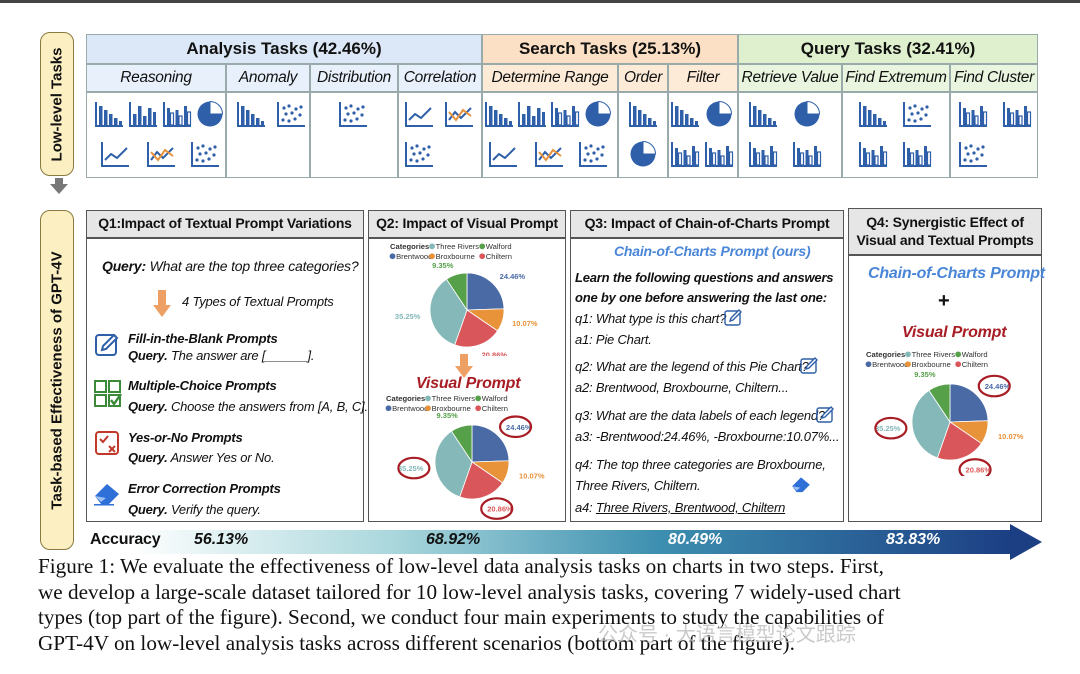 Image resolution: width=1080 pixels, height=674 pixels. Describe the element at coordinates (790, 78) in the screenshot. I see `task-retrieve-value: Retrieve Value` at that location.